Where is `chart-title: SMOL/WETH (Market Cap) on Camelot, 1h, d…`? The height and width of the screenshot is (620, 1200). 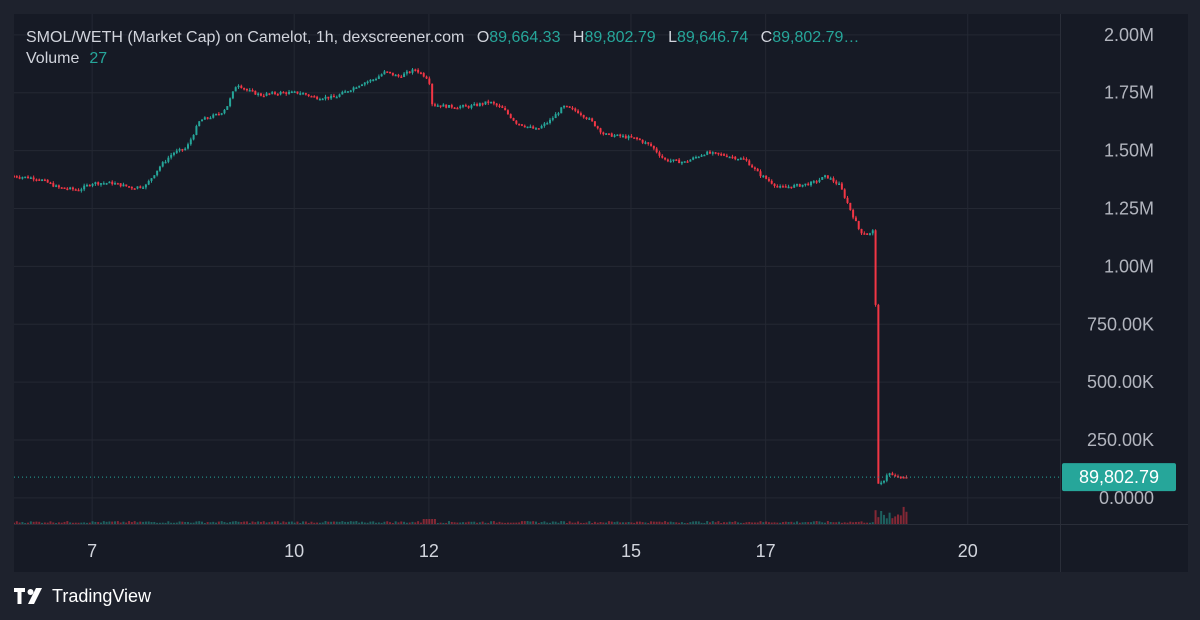 chart-title: SMOL/WETH (Market Cap) on Camelot, 1h, d… is located at coordinates (245, 37).